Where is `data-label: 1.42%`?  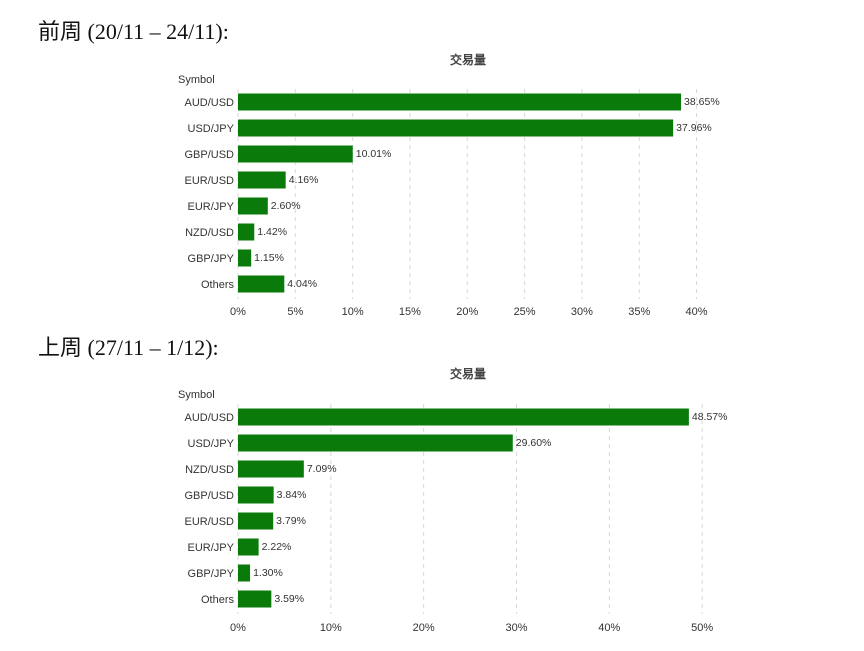
data-label: 1.42% is located at coordinates (272, 232).